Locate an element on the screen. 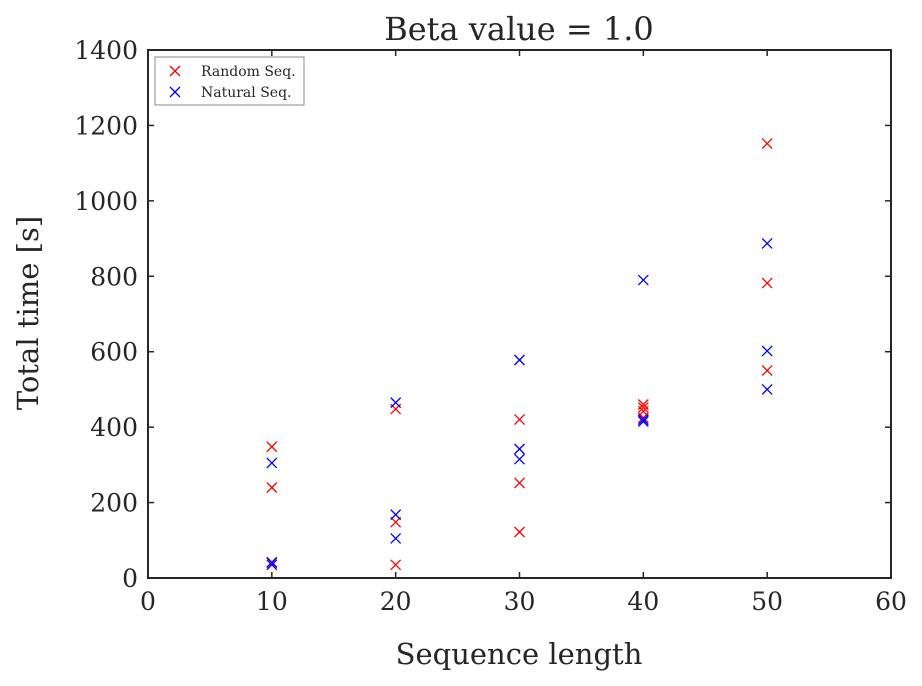 Image resolution: width=922 pixels, height=686 pixels. y-tick-label: 1200 is located at coordinates (106, 125).